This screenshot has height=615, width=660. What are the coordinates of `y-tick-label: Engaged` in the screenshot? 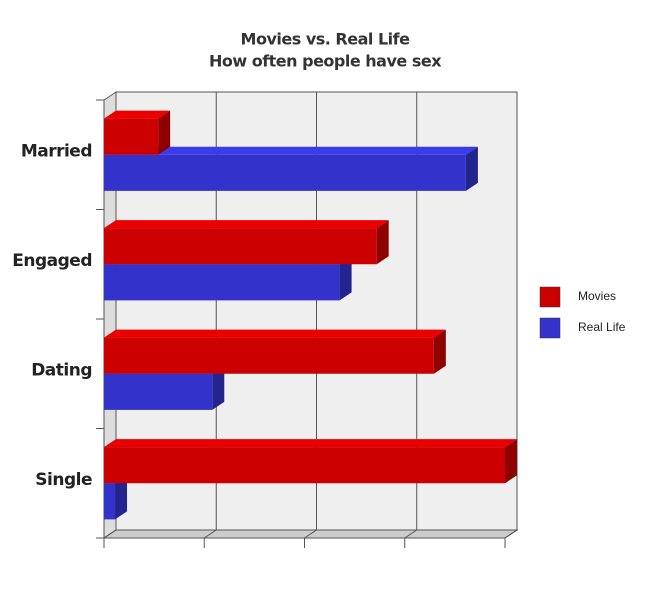 It's located at (52, 261).